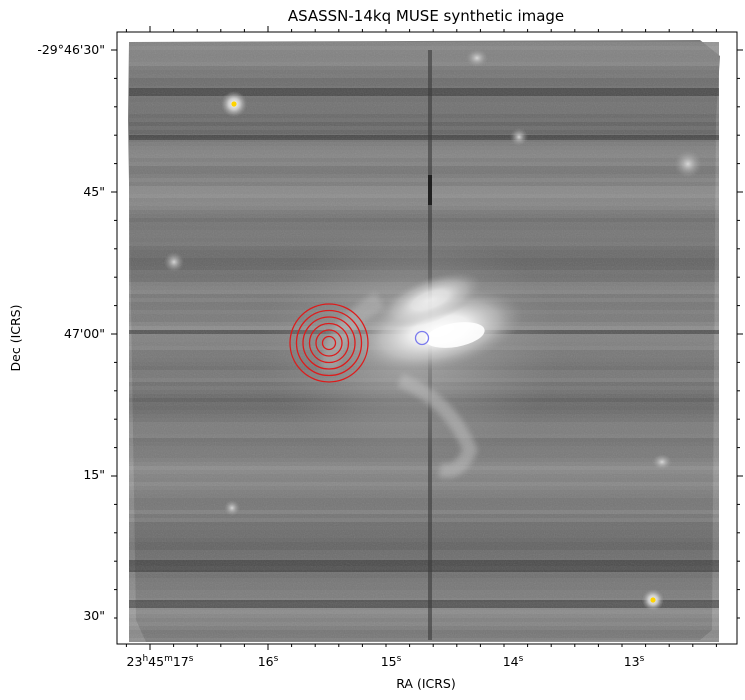  I want to click on dec-tick-label: 15", so click(94, 474).